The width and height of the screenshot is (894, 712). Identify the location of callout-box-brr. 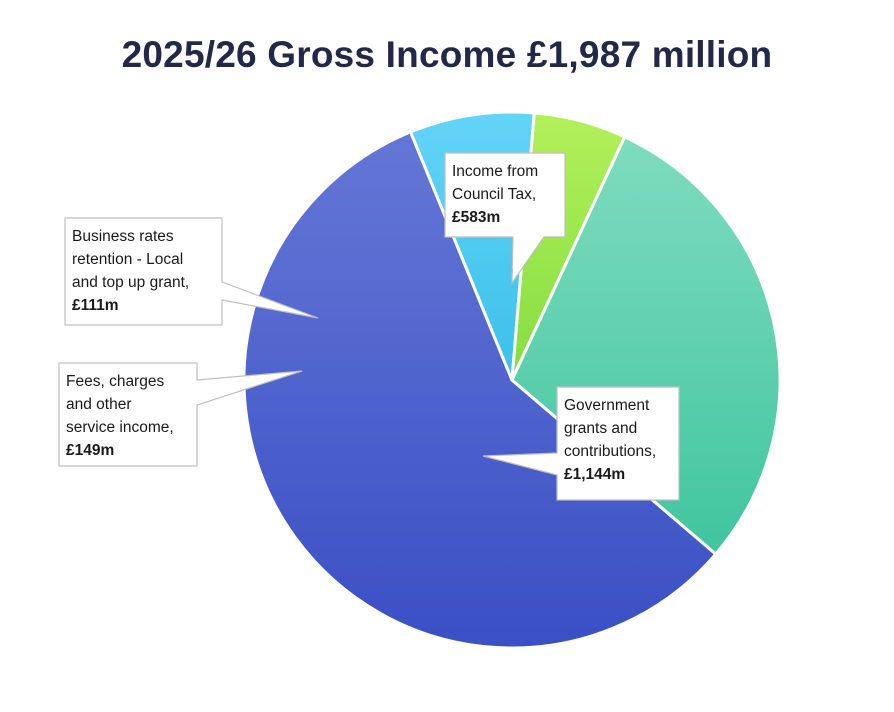
(191, 271).